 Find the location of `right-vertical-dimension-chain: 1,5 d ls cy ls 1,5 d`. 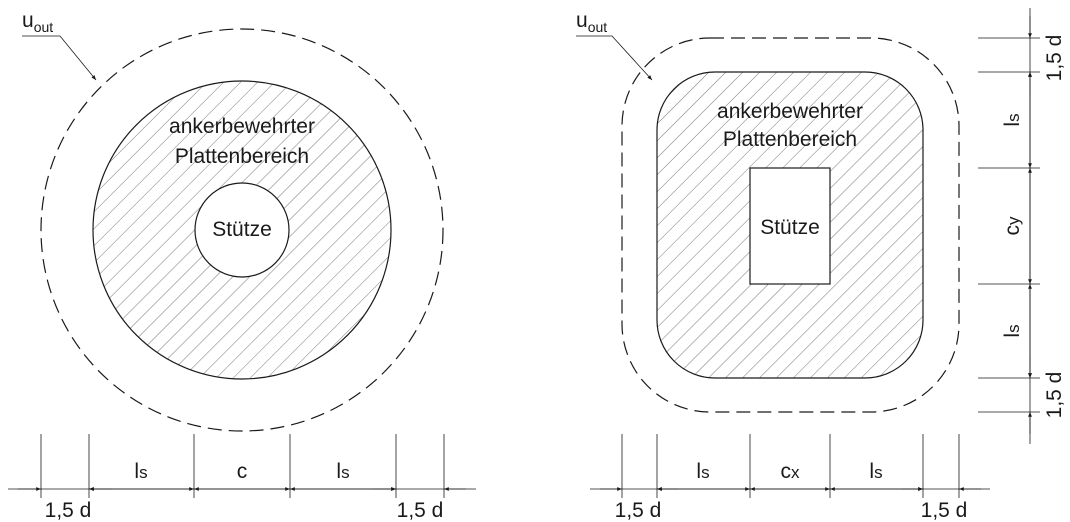

right-vertical-dimension-chain: 1,5 d ls cy ls 1,5 d is located at coordinates (1022, 226).